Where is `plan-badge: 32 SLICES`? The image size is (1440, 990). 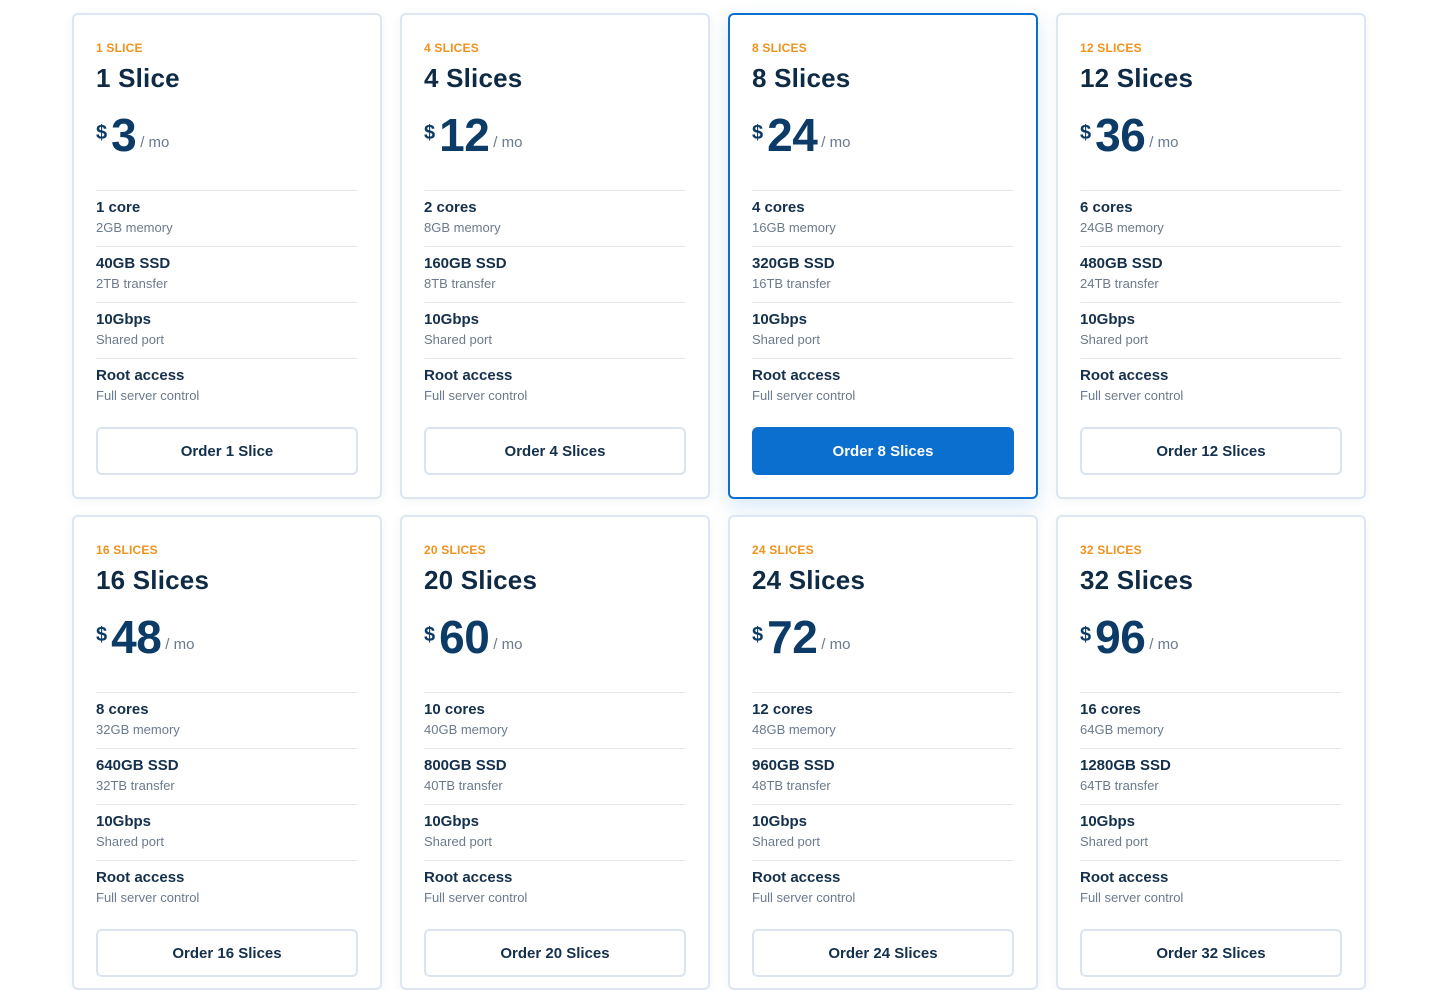
plan-badge: 32 SLICES is located at coordinates (1111, 550).